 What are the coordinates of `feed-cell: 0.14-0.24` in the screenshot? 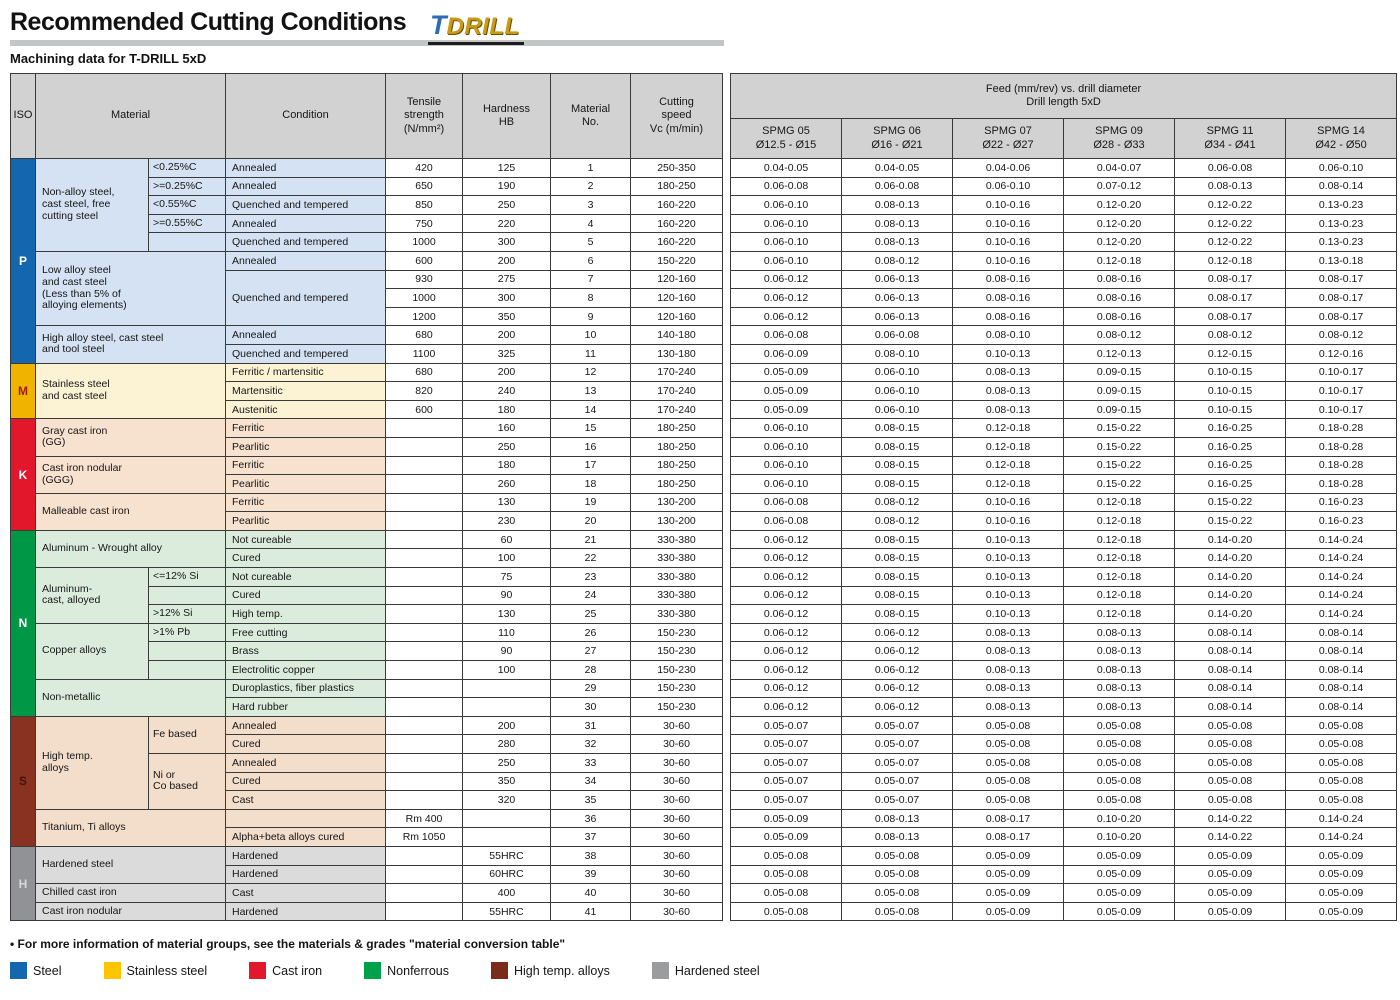 It's located at (1341, 577).